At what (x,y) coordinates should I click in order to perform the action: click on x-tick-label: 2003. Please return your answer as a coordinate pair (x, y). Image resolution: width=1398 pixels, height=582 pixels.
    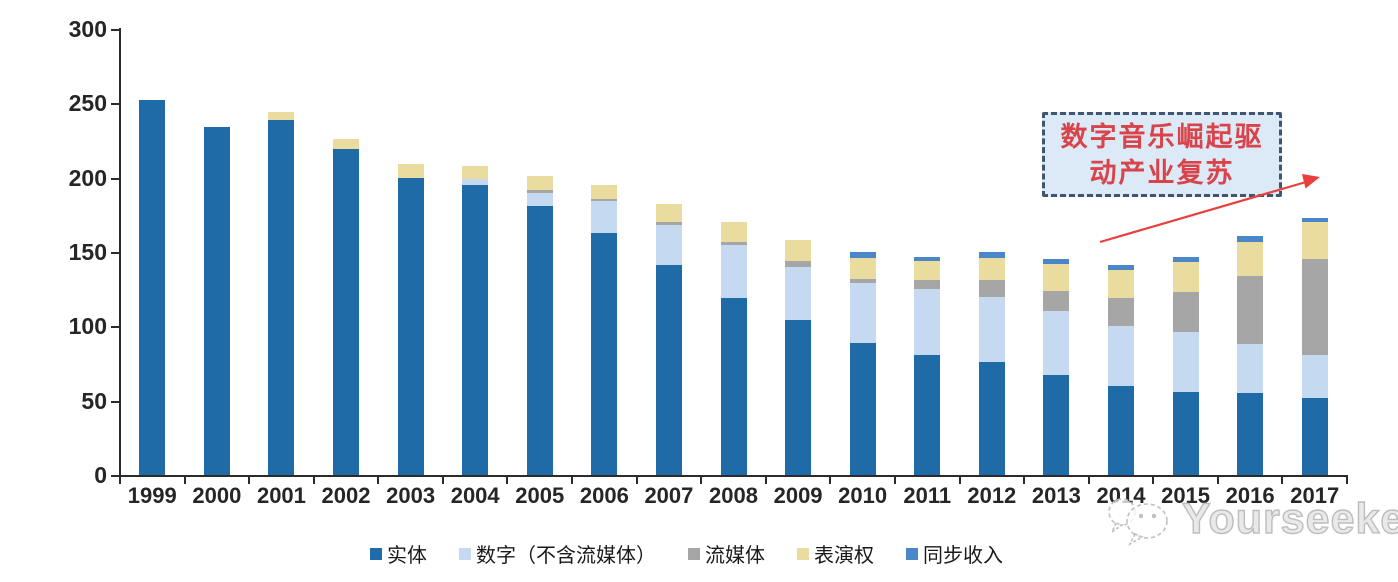
    Looking at the image, I should click on (411, 495).